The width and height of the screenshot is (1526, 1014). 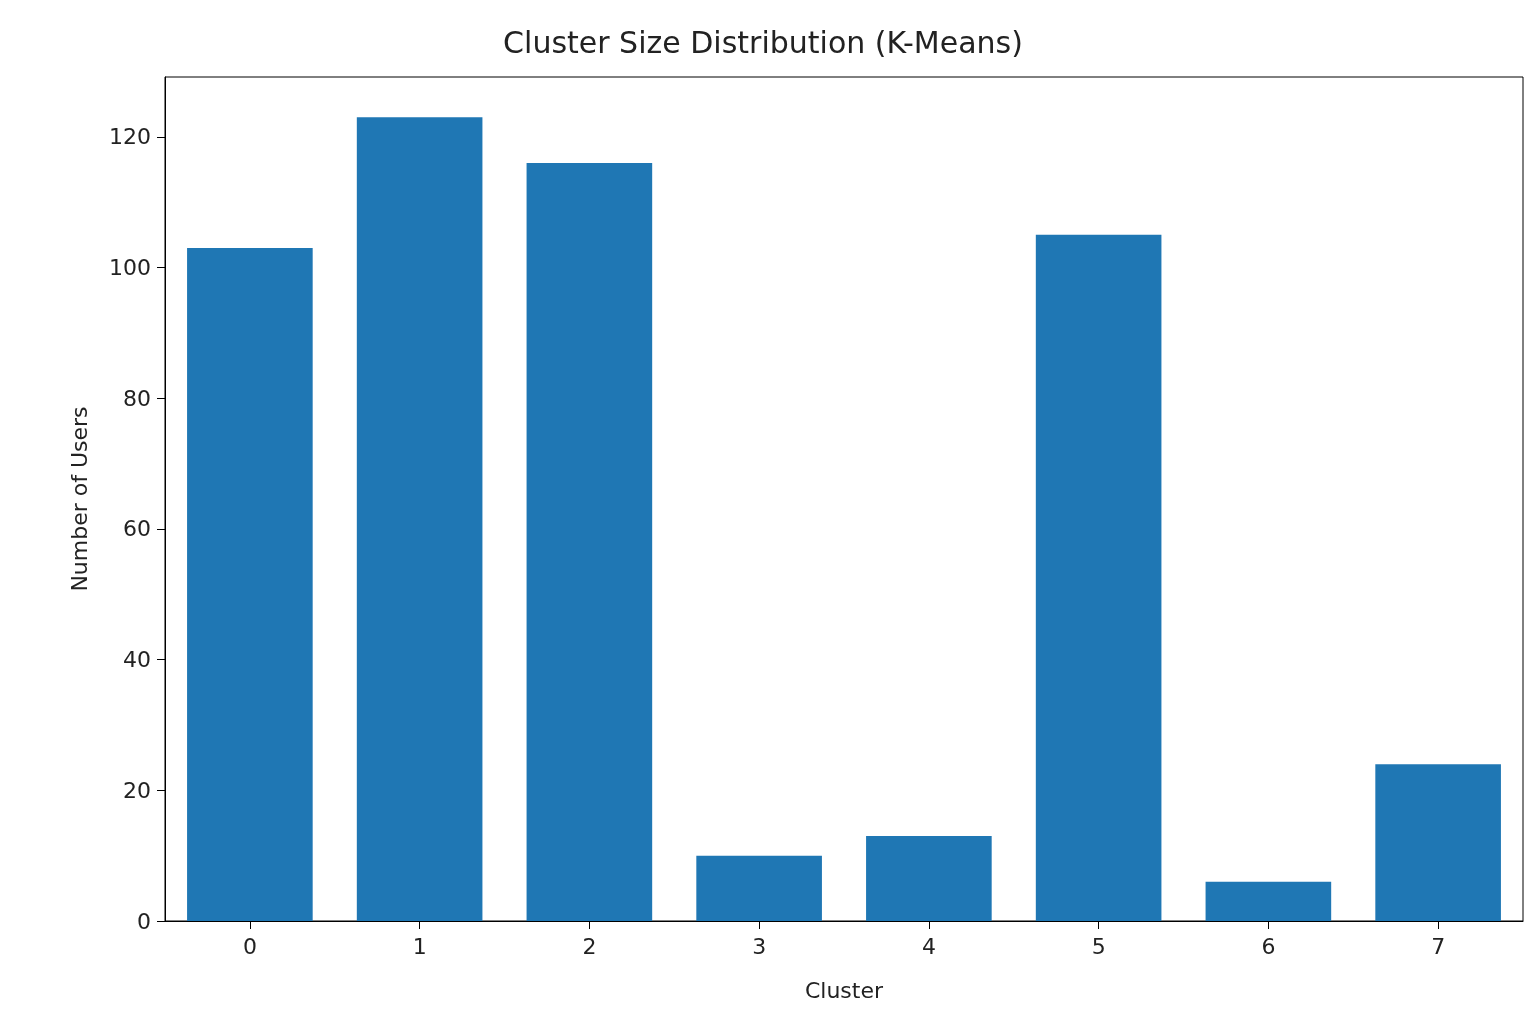 I want to click on x-axis-title: Cluster, so click(x=844, y=990).